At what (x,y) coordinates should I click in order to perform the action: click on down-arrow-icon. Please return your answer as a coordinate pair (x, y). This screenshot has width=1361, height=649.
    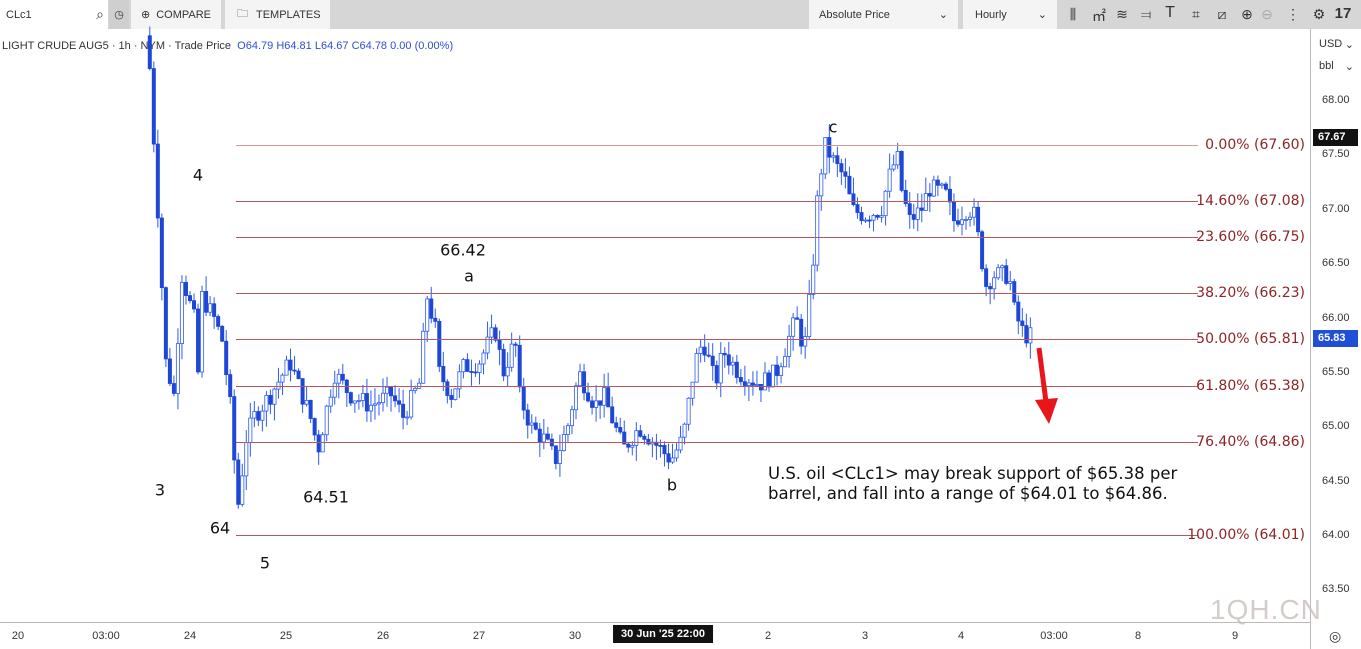
    Looking at the image, I should click on (1046, 385).